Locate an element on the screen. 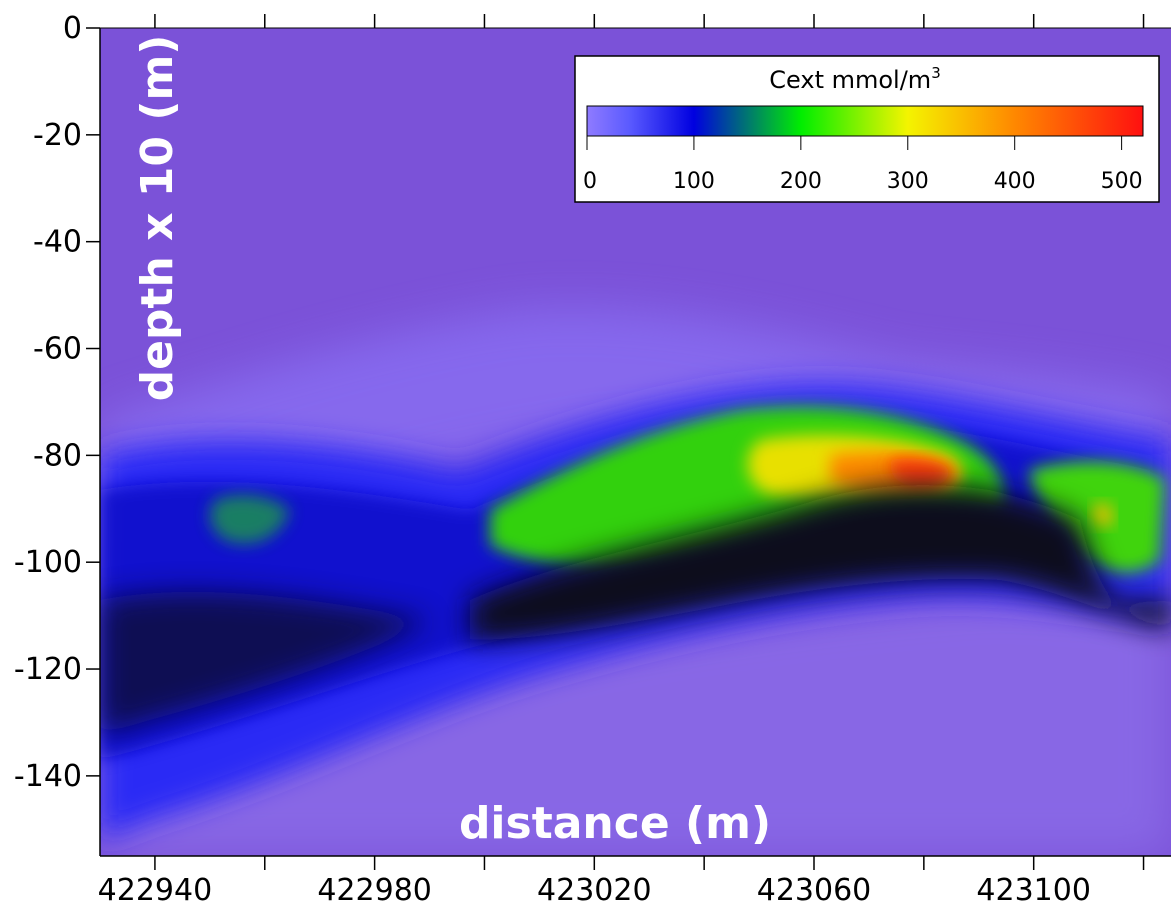 The image size is (1171, 912). colorbar-tick-label: 400 is located at coordinates (1015, 181).